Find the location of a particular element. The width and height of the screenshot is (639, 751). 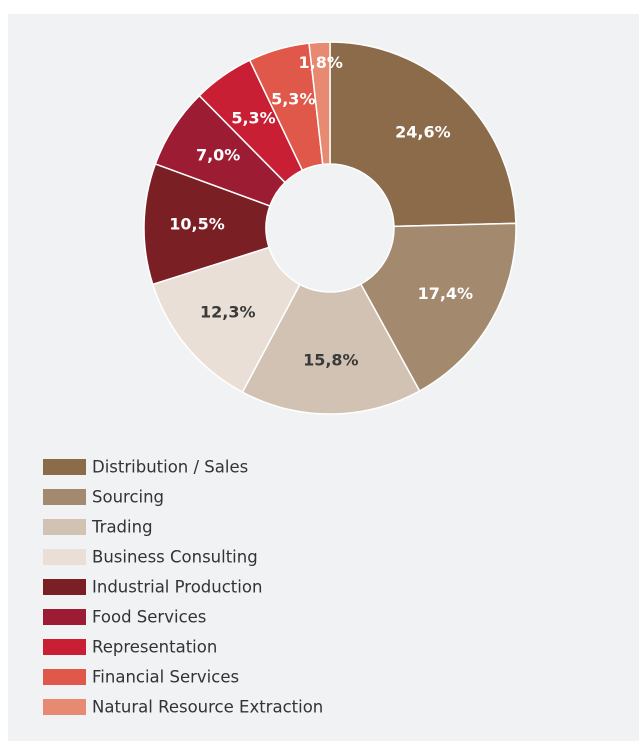

value-label: 15,8% is located at coordinates (331, 359).